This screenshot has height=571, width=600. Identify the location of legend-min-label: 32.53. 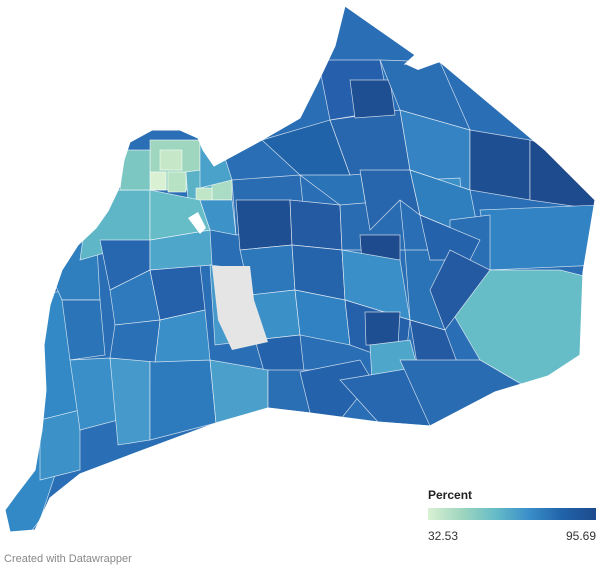
(443, 536).